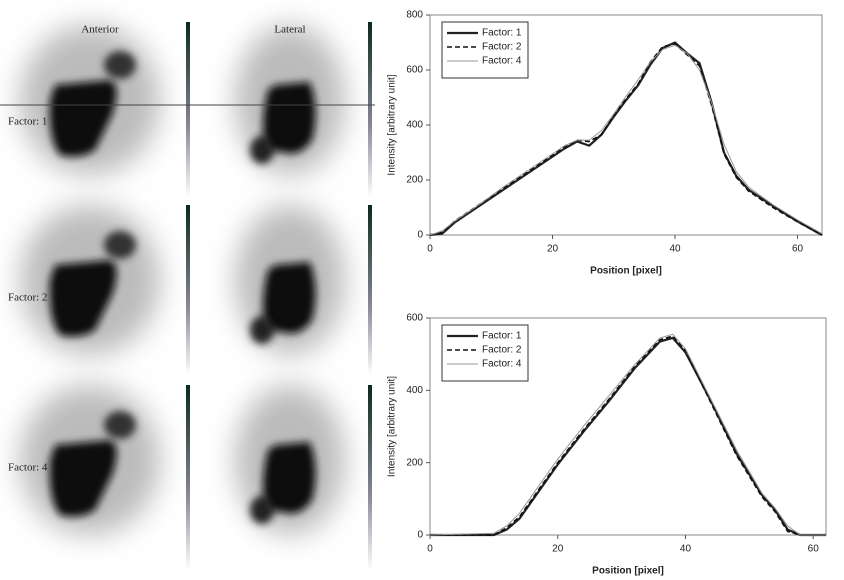 This screenshot has width=844, height=580. I want to click on row-label: Factor: 1, so click(27, 122).